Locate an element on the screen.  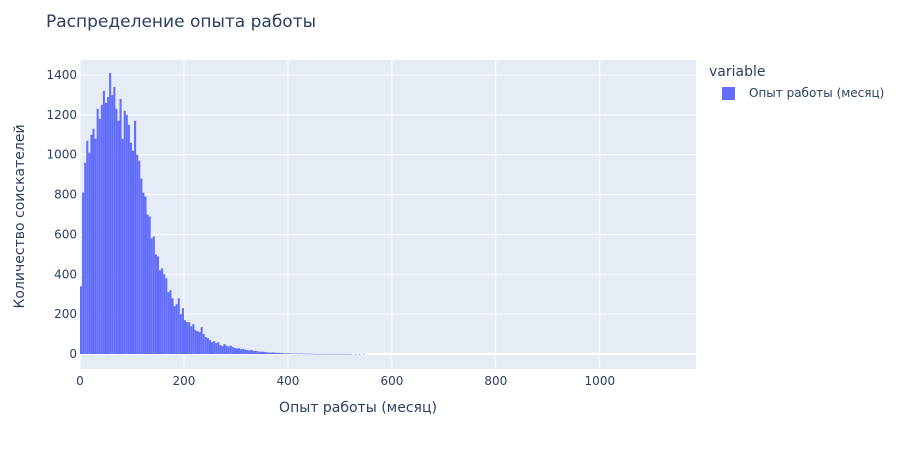
y-axis-ticks: 0 200 400 600 800 1000 1200 1400 is located at coordinates (61, 214).